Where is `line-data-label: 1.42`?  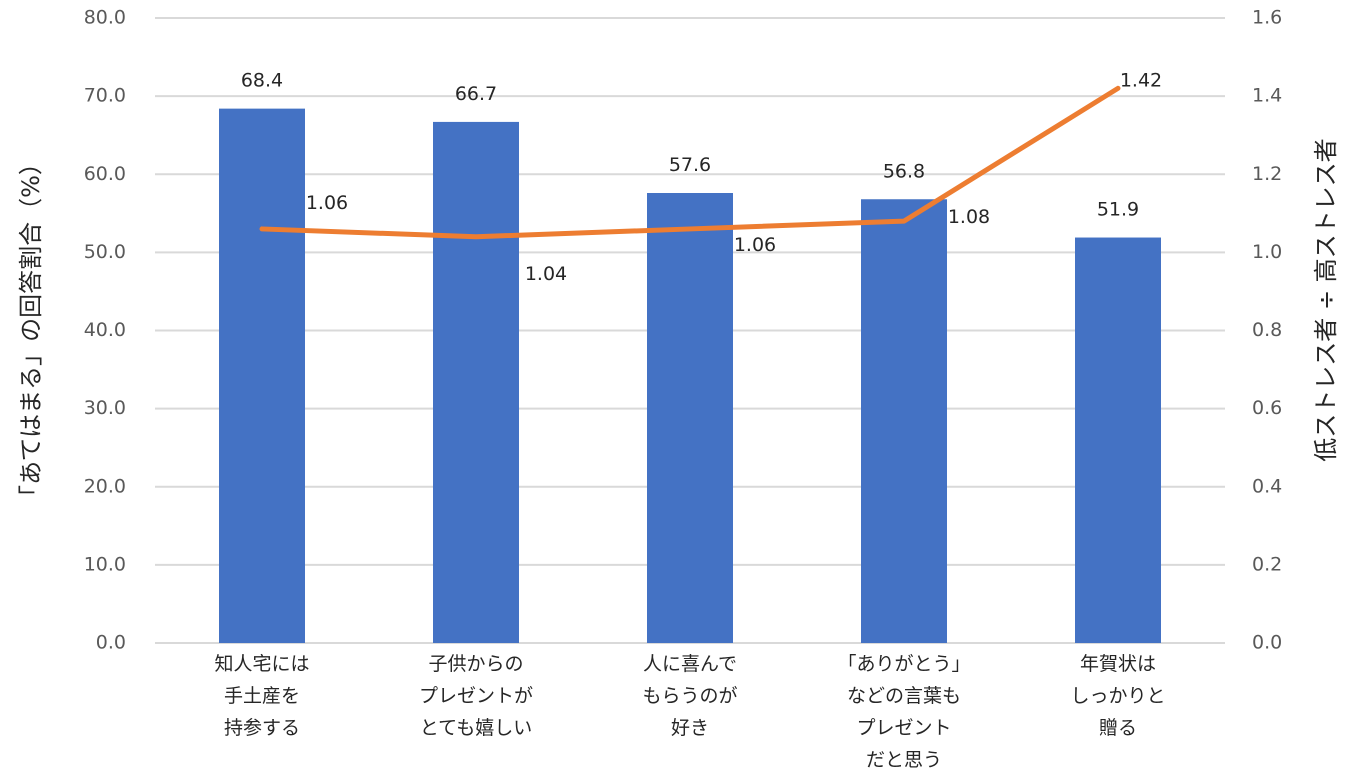
line-data-label: 1.42 is located at coordinates (1141, 80).